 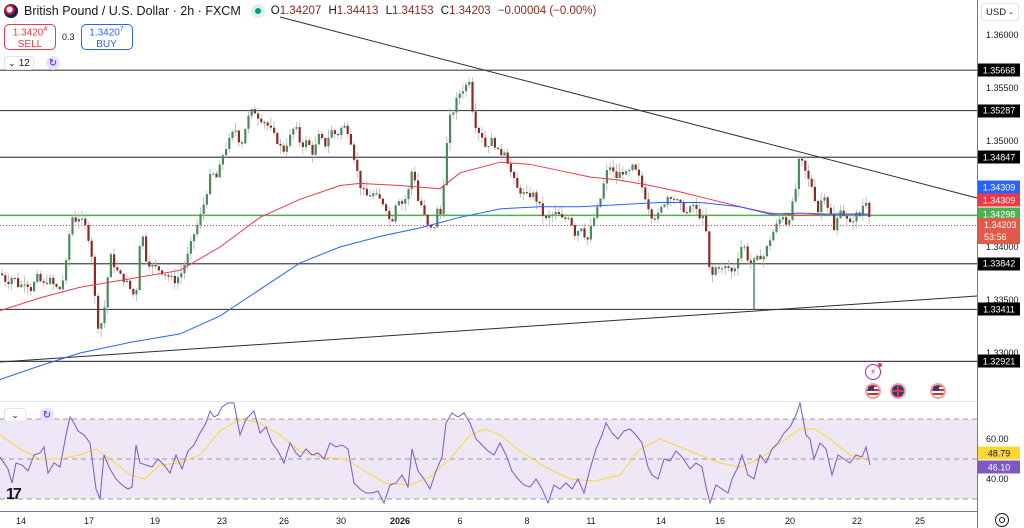 What do you see at coordinates (999, 70) in the screenshot?
I see `price-level-label: 1.35668` at bounding box center [999, 70].